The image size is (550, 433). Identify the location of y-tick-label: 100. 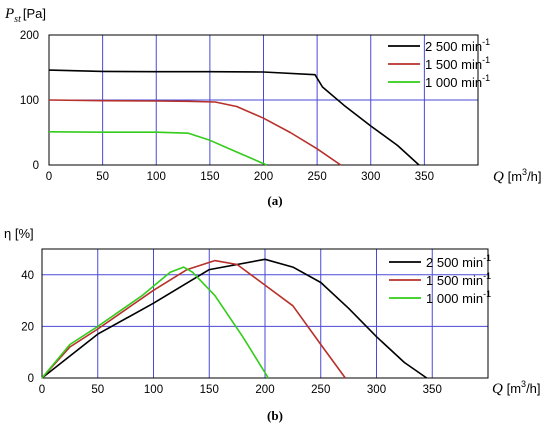
(29, 101).